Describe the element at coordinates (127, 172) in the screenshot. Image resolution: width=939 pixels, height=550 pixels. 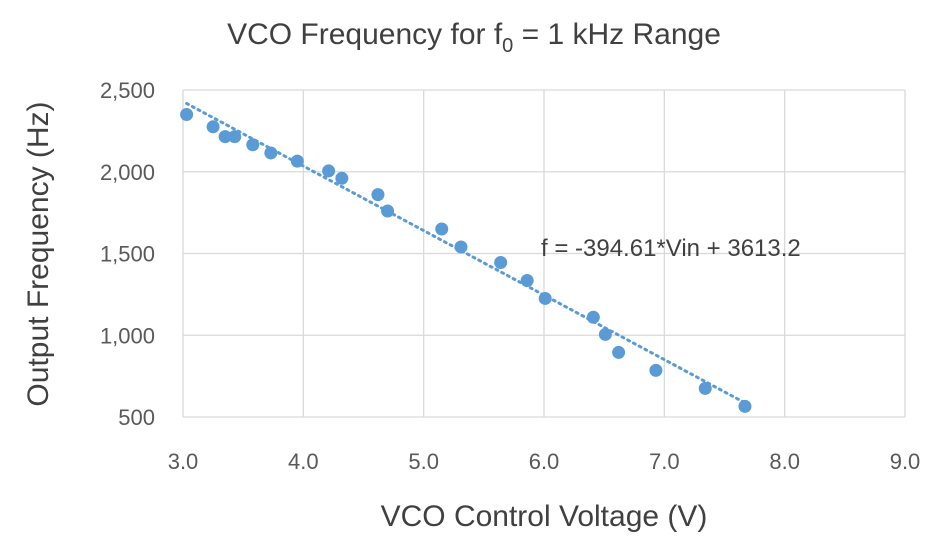
I see `y-tick-label: 2,000` at that location.